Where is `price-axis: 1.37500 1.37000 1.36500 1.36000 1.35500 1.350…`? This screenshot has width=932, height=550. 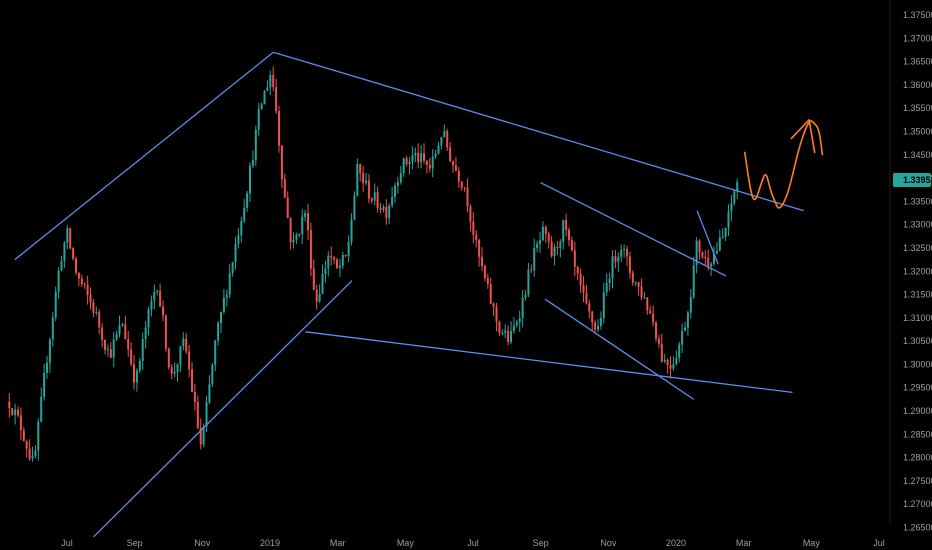 price-axis: 1.37500 1.37000 1.36500 1.36000 1.35500 1.350… is located at coordinates (917, 271).